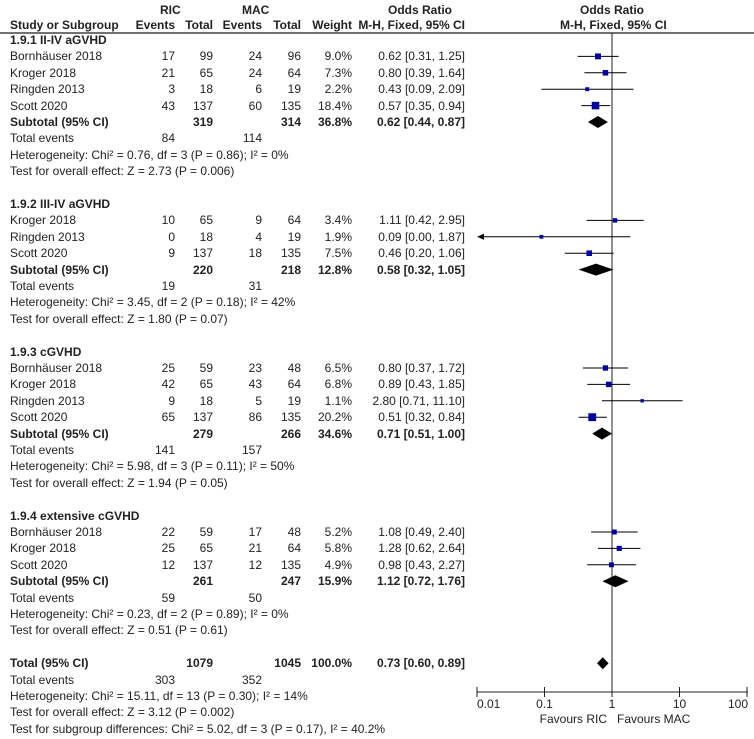 The image size is (754, 739). I want to click on study-weight: 2.2%, so click(338, 89).